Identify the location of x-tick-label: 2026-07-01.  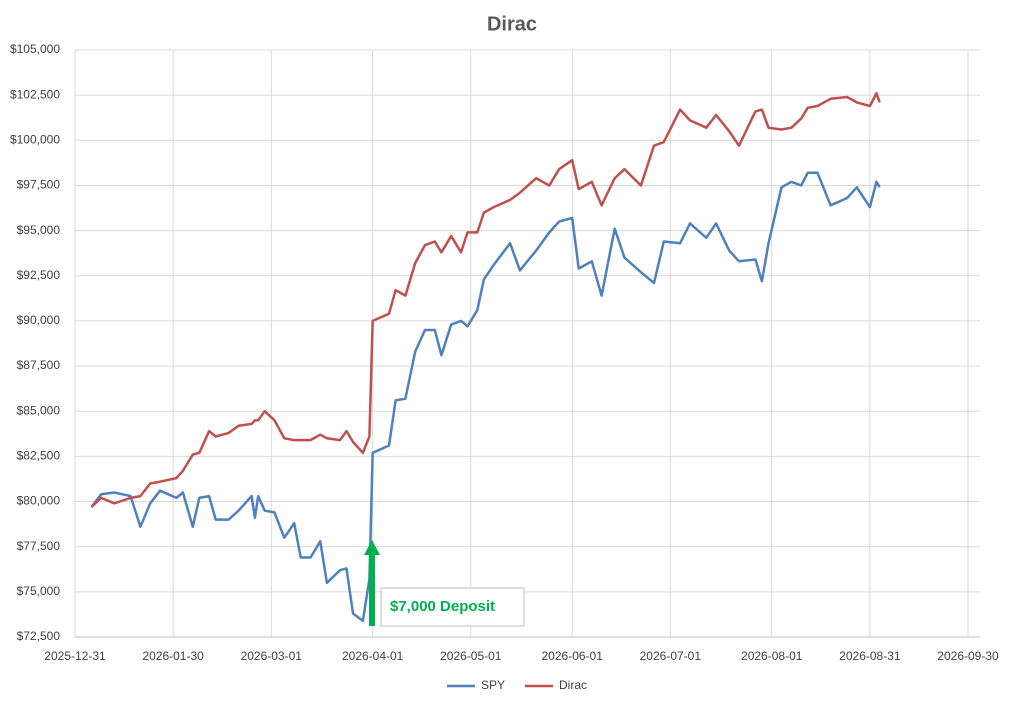
(671, 656).